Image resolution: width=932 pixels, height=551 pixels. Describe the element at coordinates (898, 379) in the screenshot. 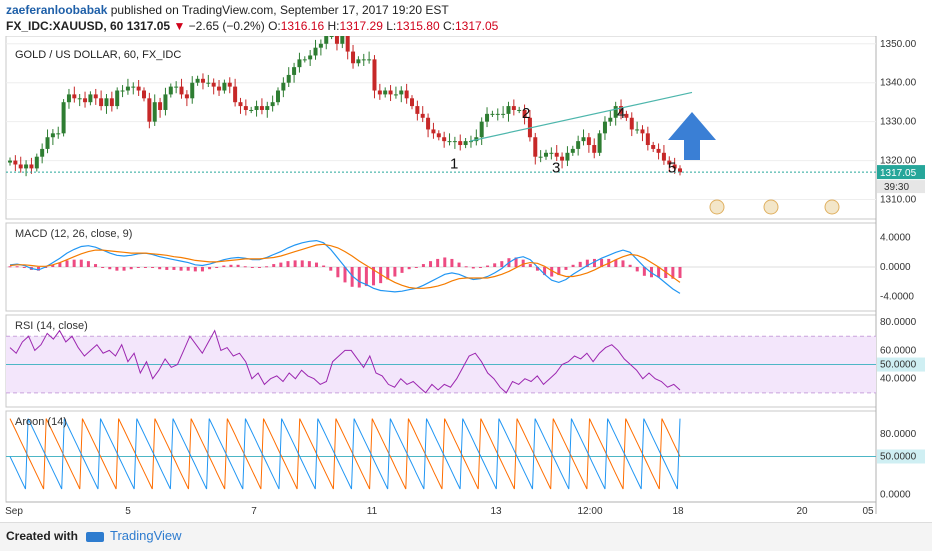

I see `rsi-tick-label: 40.0000` at that location.